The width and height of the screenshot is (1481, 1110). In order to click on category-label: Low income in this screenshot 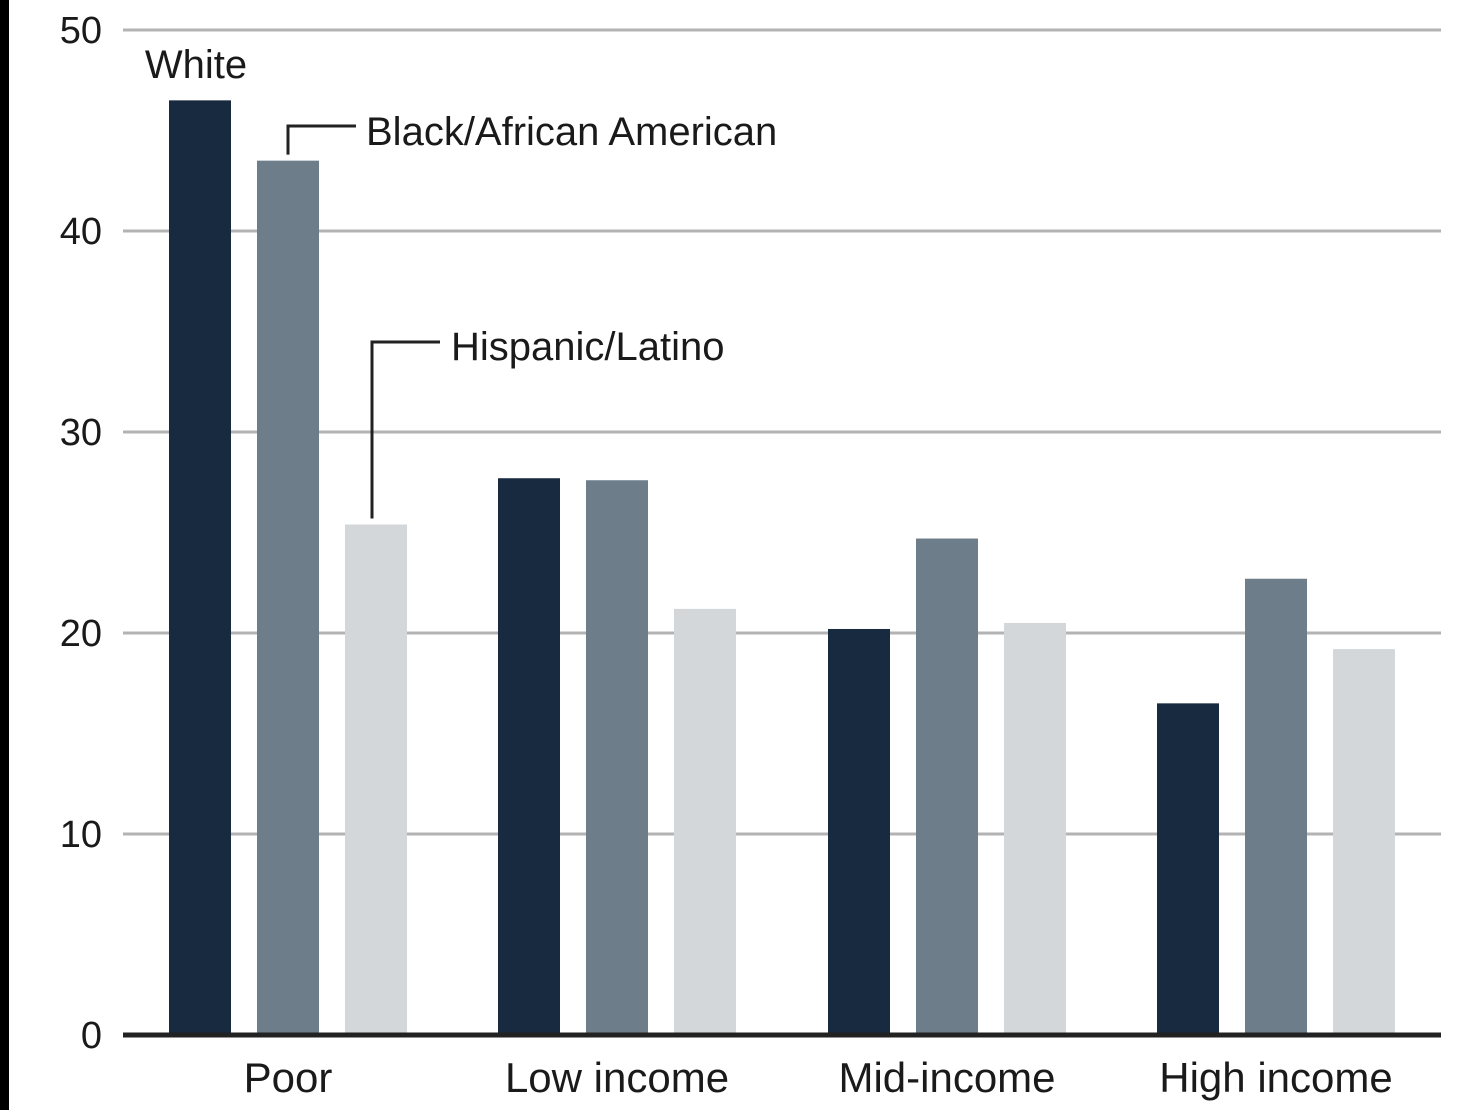, I will do `click(617, 1077)`.